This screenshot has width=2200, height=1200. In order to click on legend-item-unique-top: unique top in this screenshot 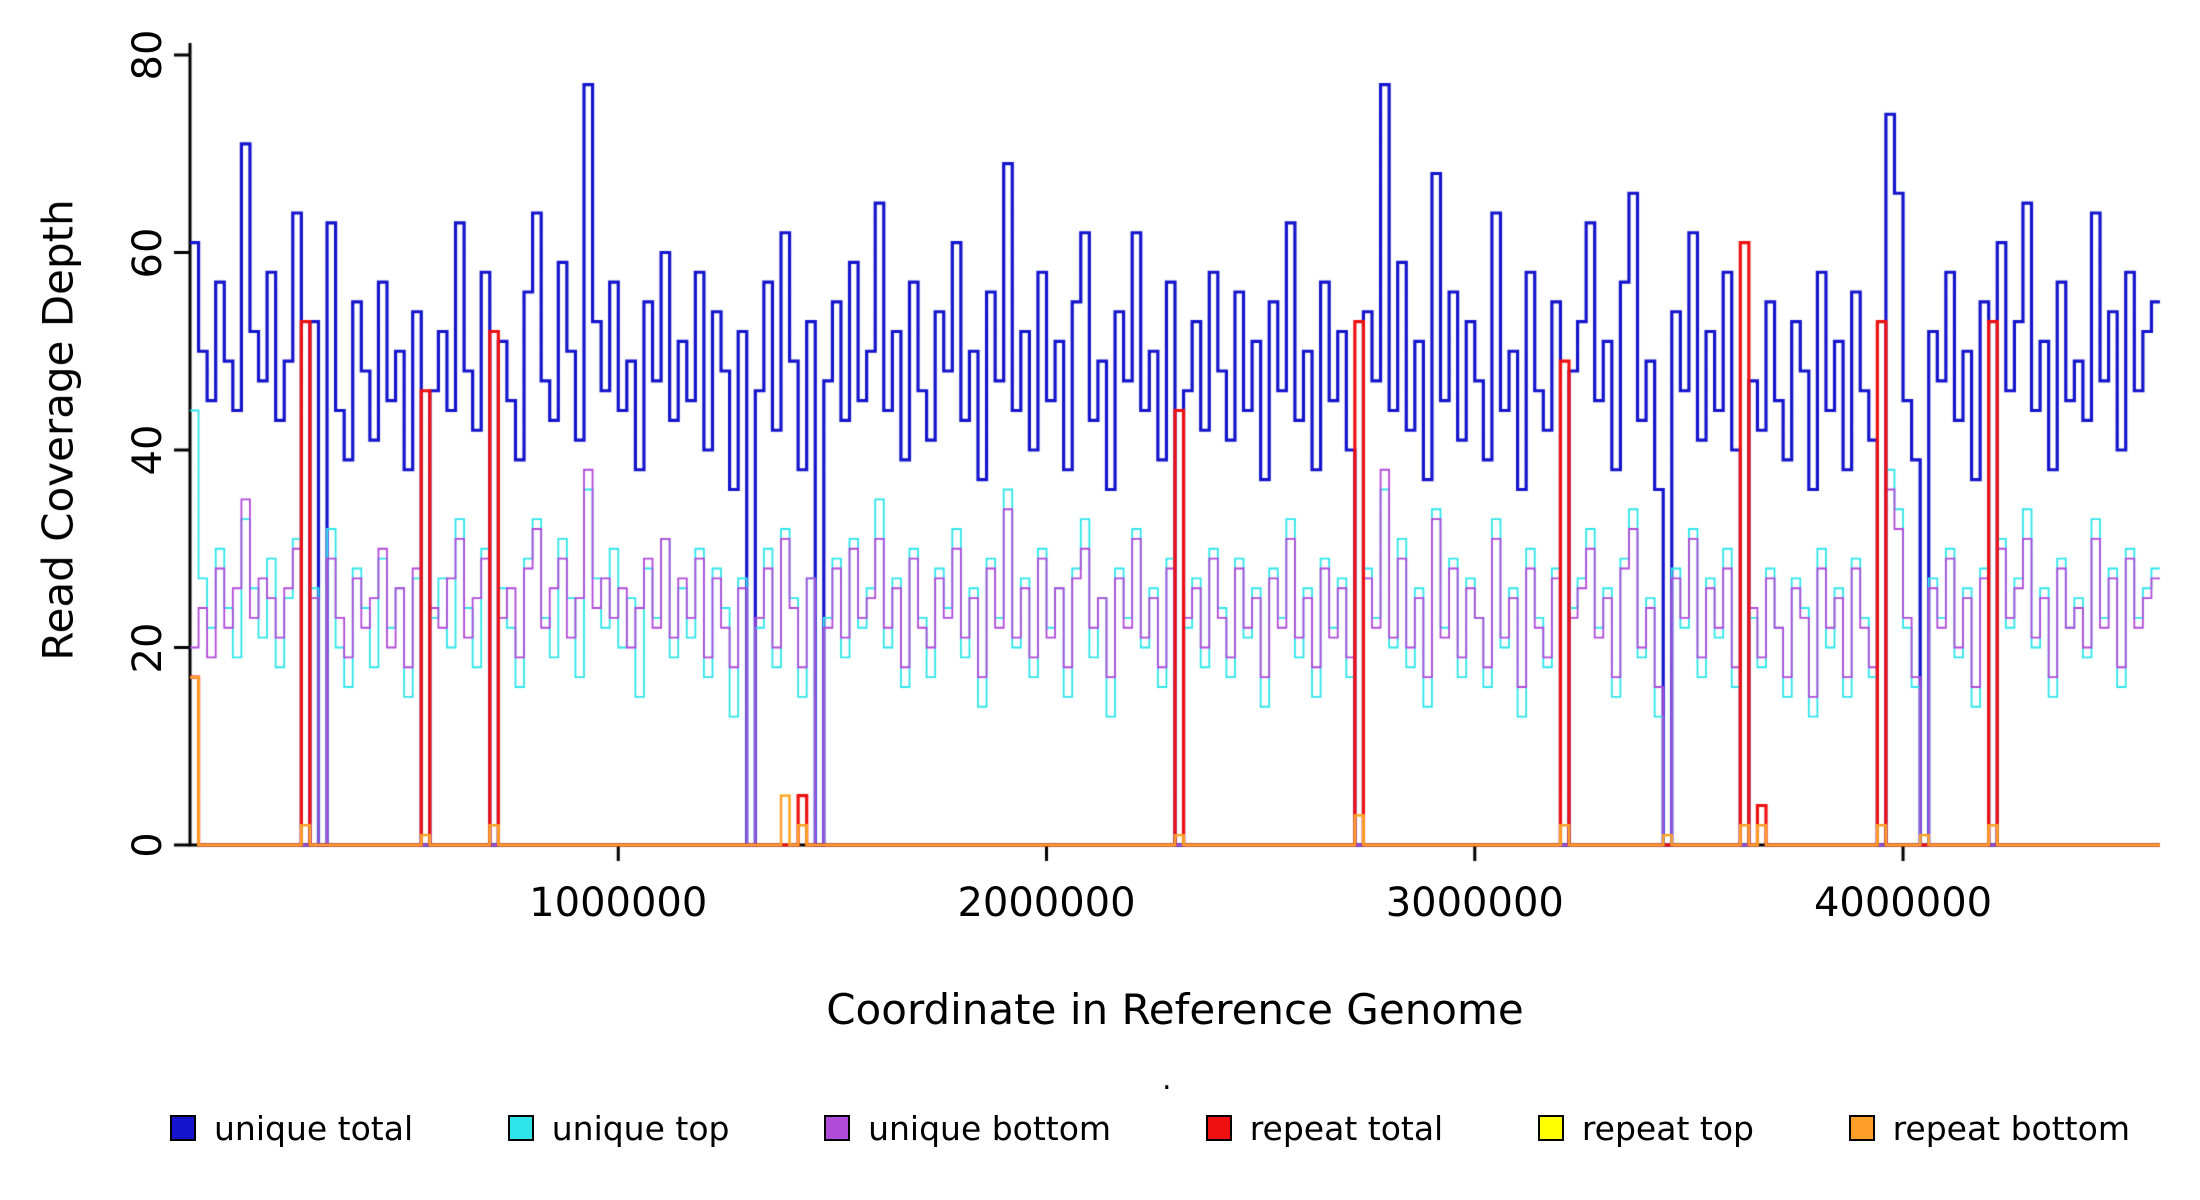, I will do `click(618, 1128)`.